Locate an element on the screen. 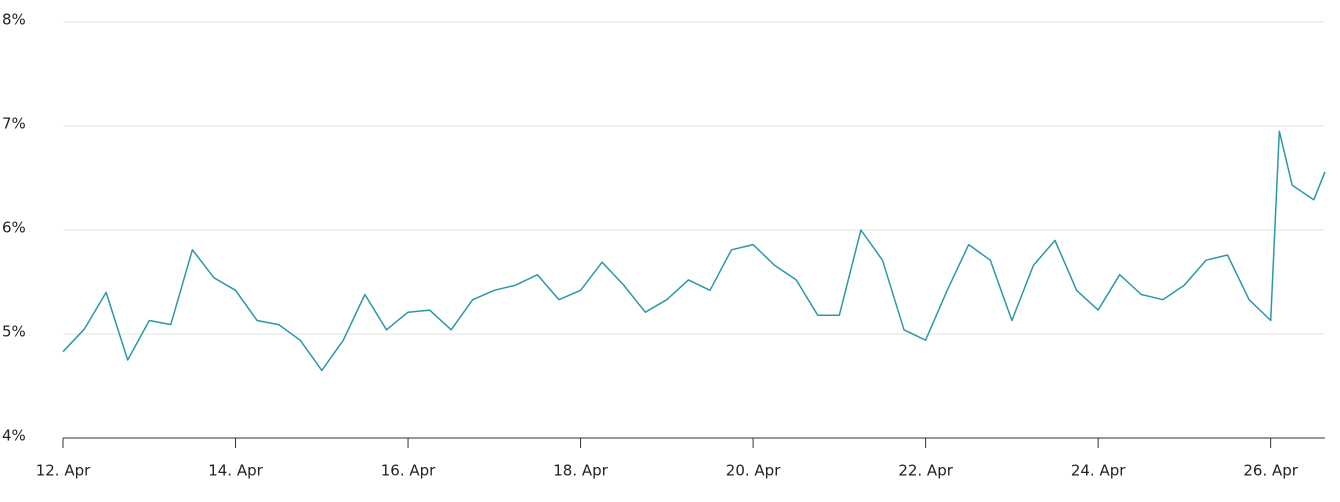 The height and width of the screenshot is (502, 1340). y-tick-label: 6% is located at coordinates (14, 228).